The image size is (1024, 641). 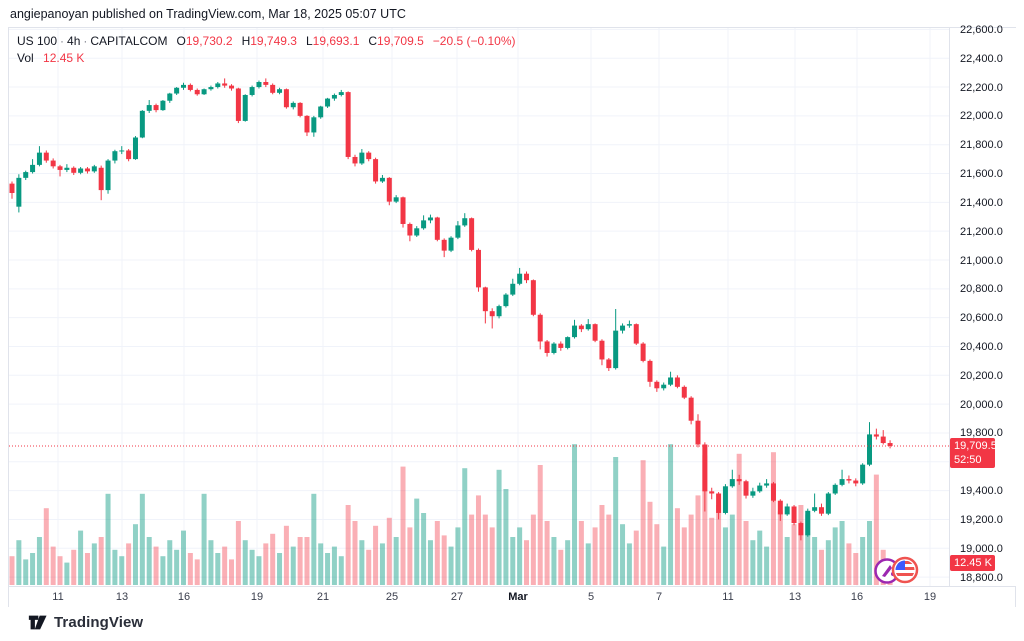 What do you see at coordinates (981, 404) in the screenshot?
I see `price-axis-label: 20,000.0` at bounding box center [981, 404].